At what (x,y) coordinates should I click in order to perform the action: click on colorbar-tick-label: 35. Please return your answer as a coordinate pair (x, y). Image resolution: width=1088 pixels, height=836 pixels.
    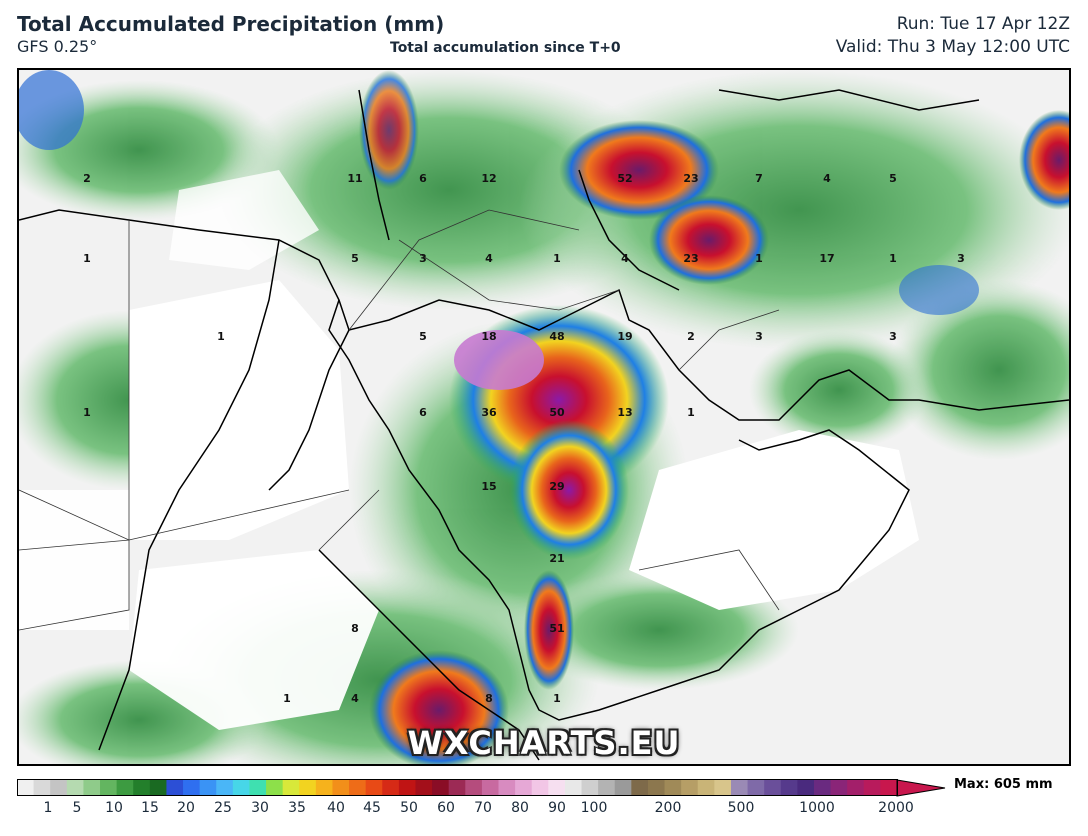
    Looking at the image, I should click on (297, 808).